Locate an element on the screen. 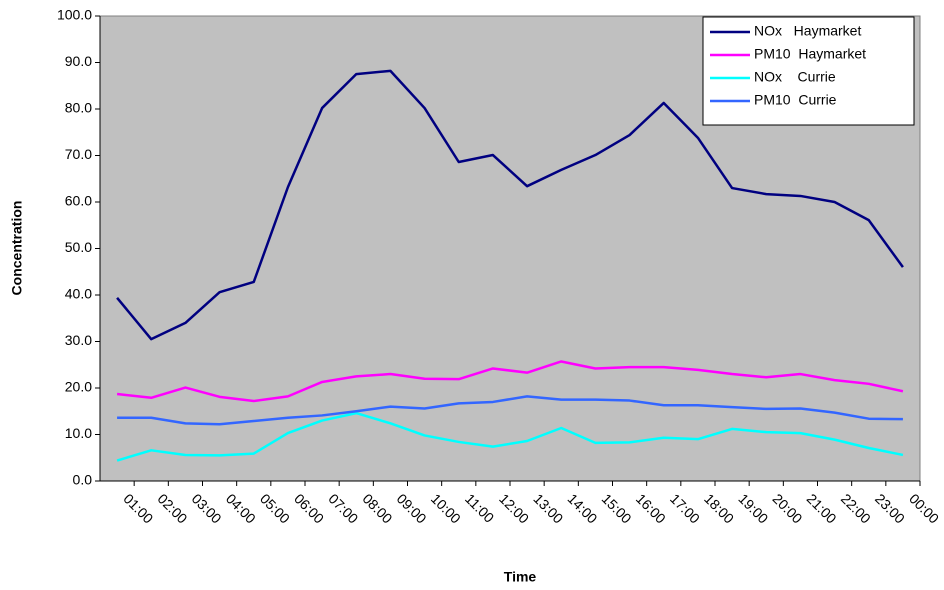 This screenshot has height=590, width=944. y-tick-label: 50.0 is located at coordinates (78, 247).